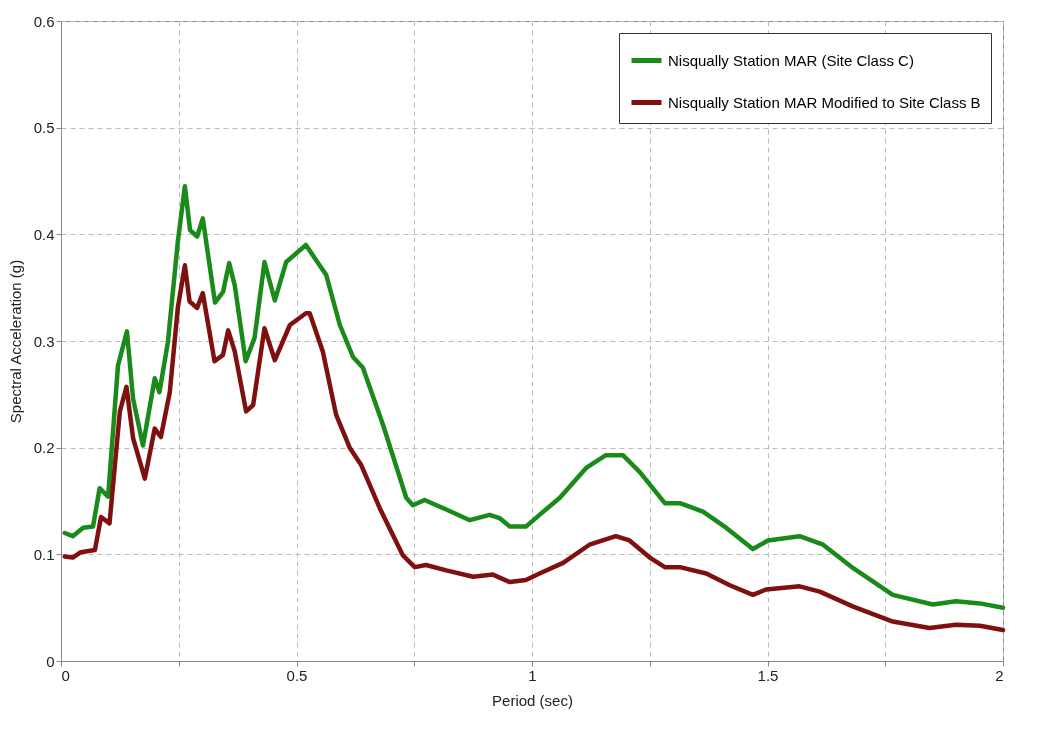 The image size is (1045, 736). Describe the element at coordinates (50, 661) in the screenshot. I see `y-tick-label: 0` at that location.